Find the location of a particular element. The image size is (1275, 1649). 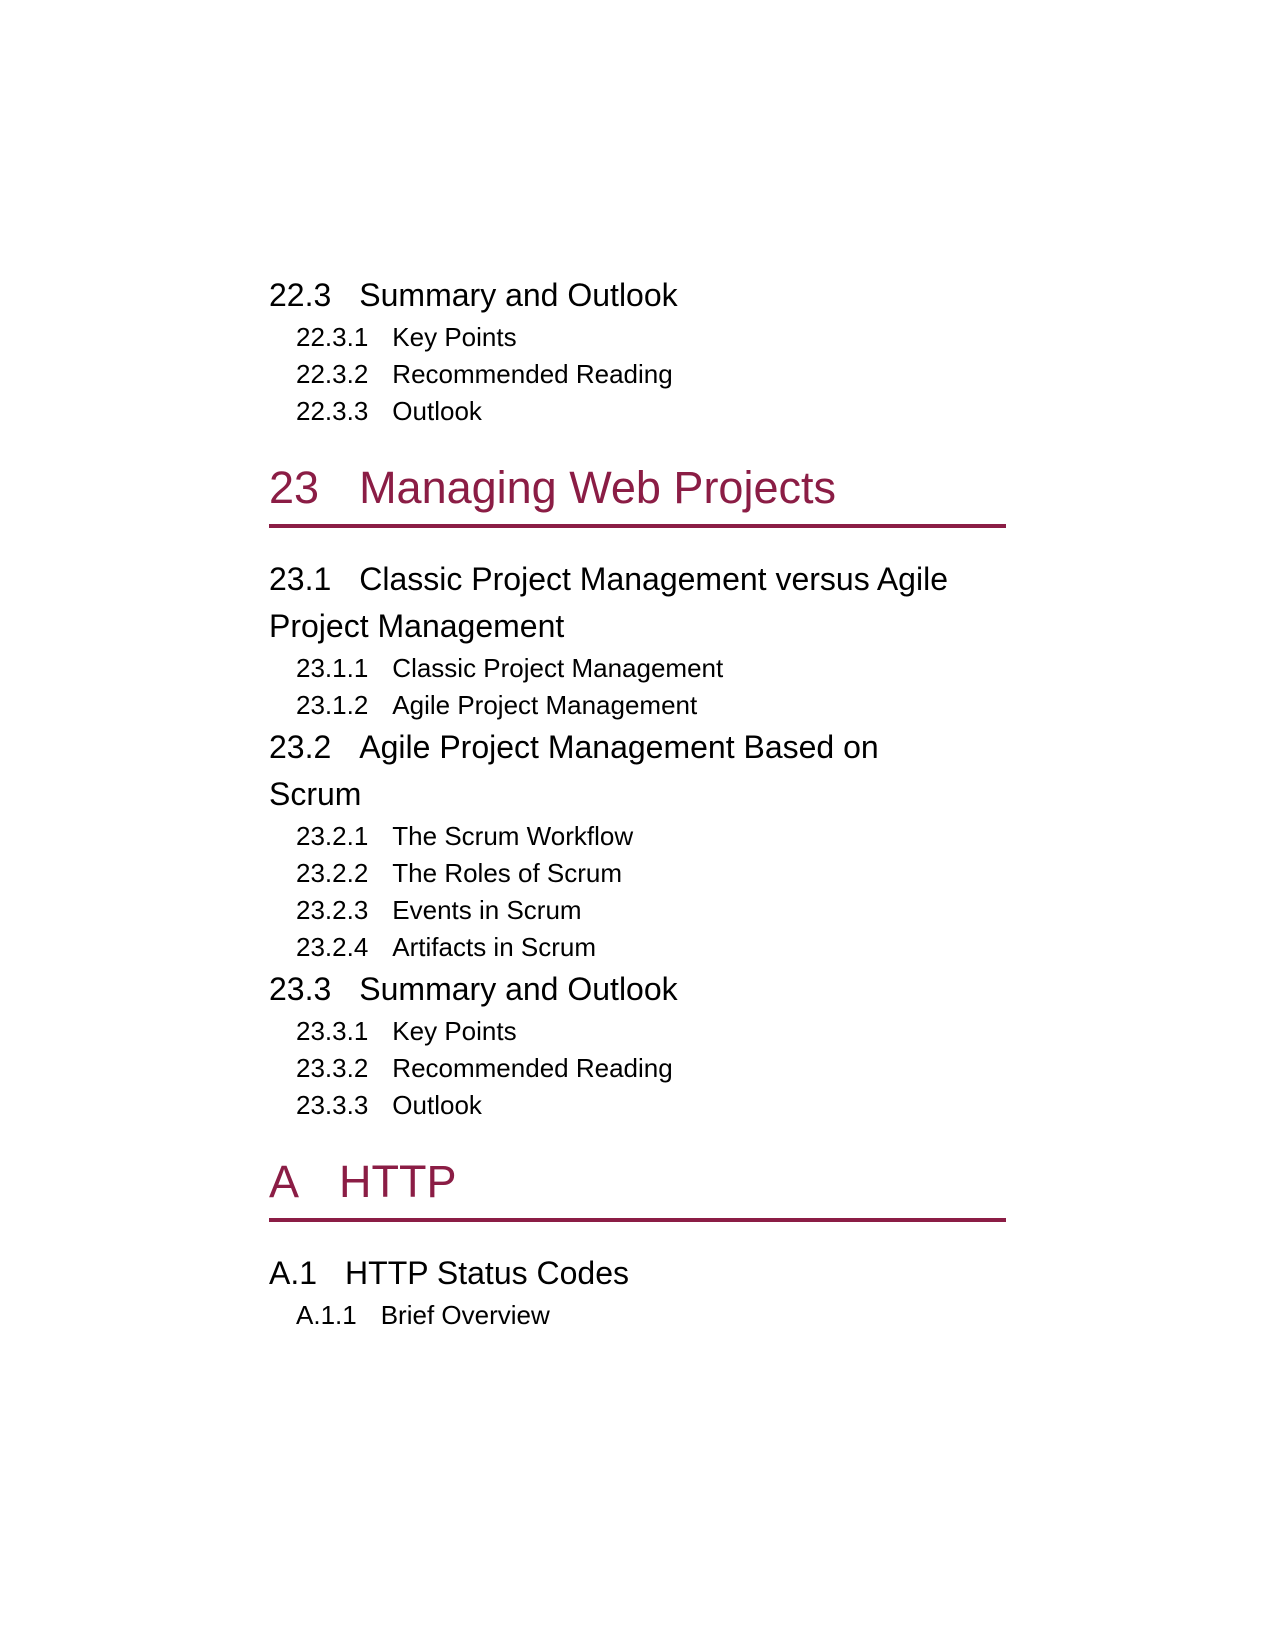

section-number: 23.1 is located at coordinates (300, 579).